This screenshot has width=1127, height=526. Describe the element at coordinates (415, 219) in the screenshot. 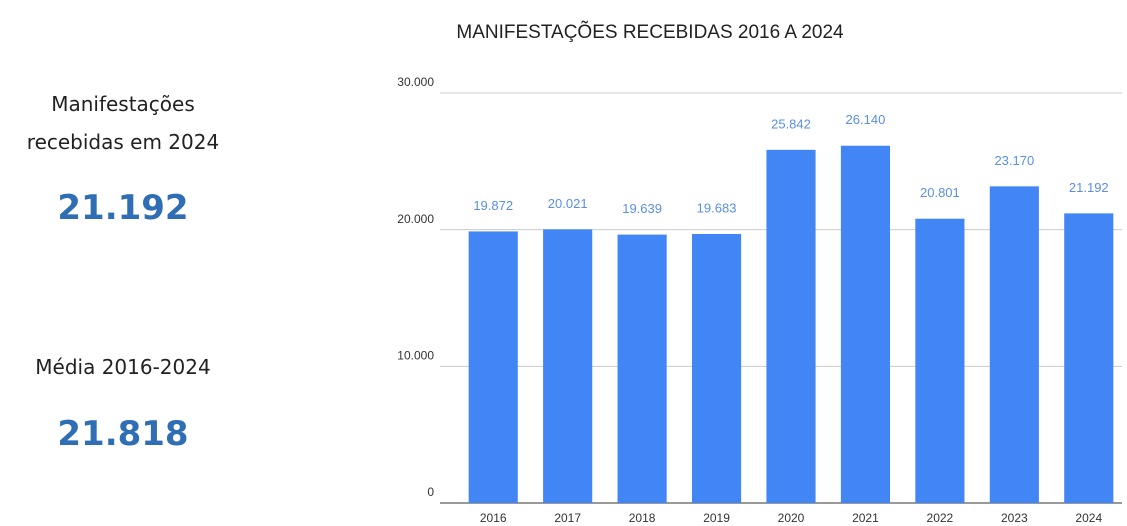

I see `y-tick-label: 20.000` at that location.